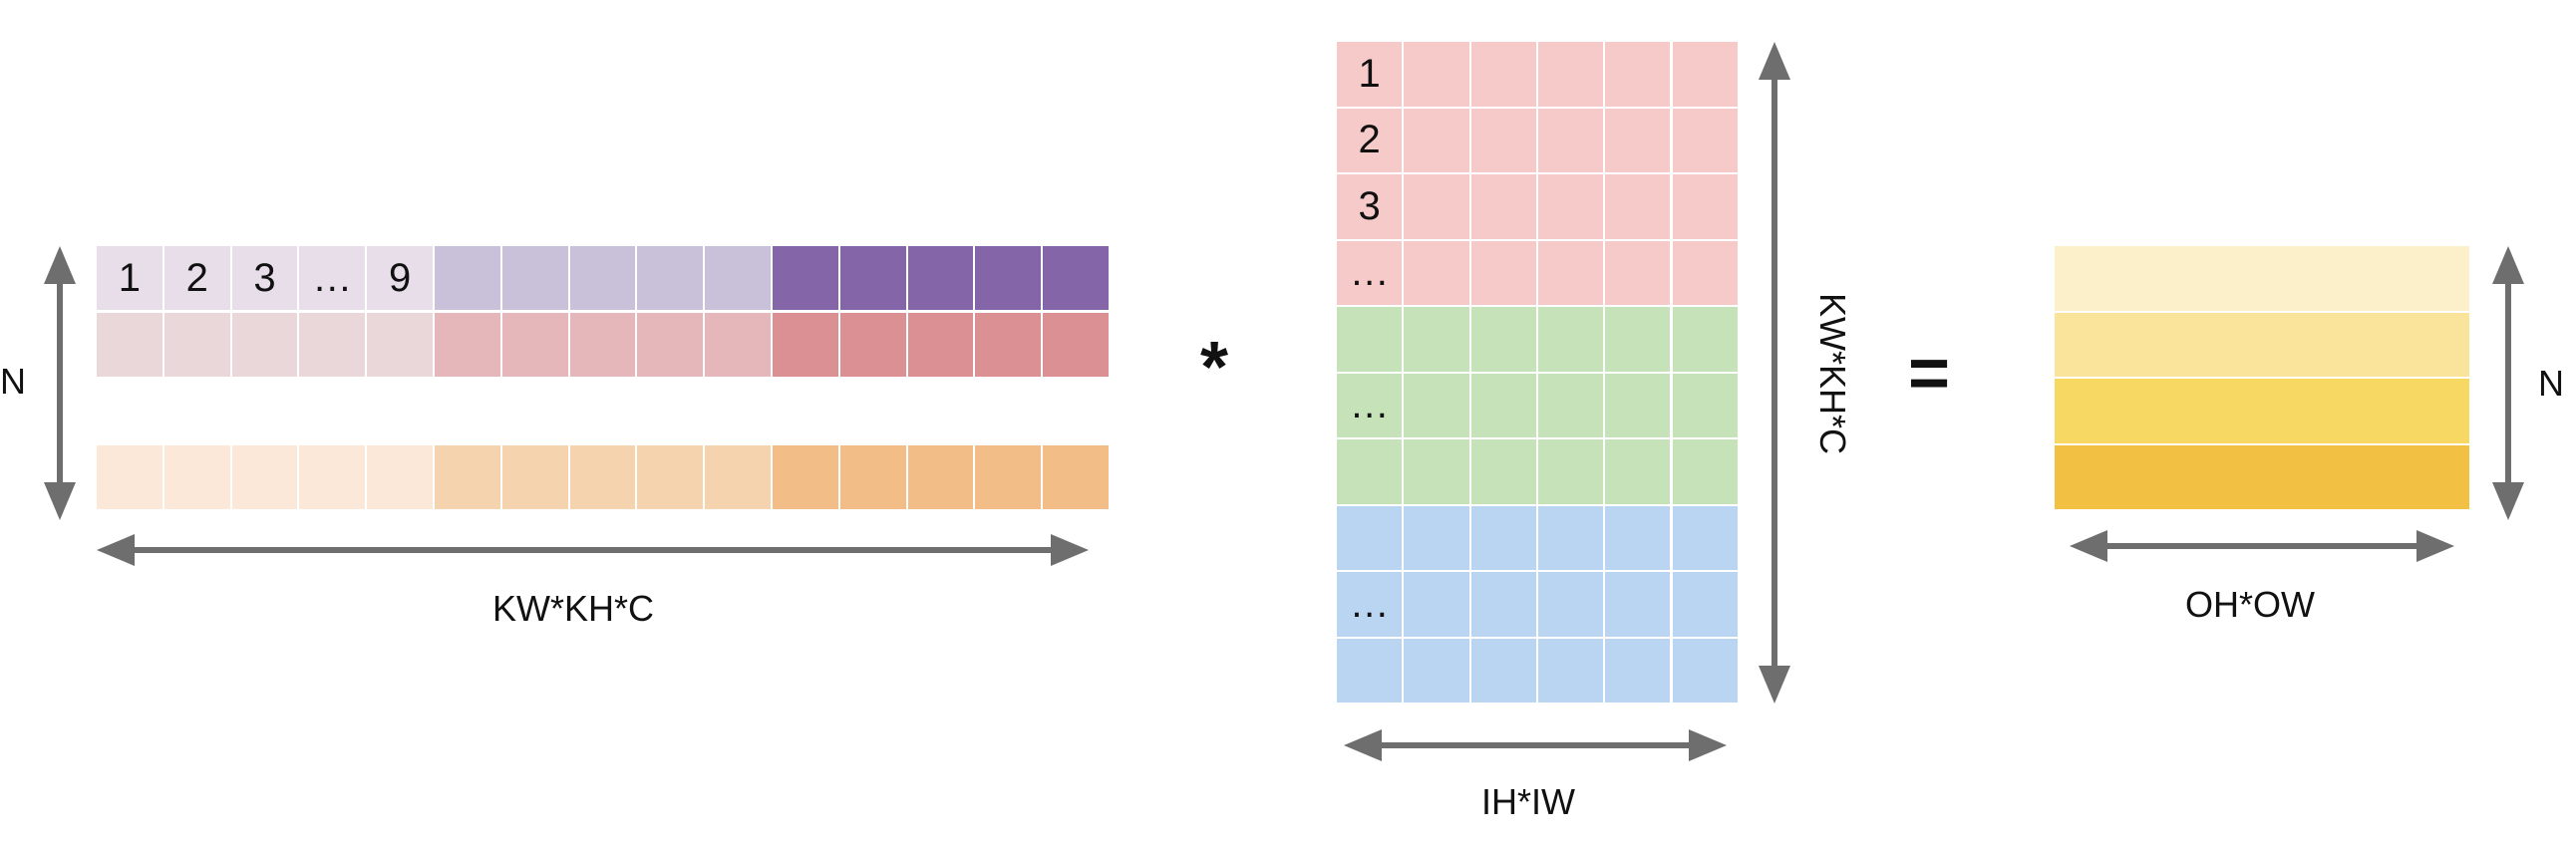 The width and height of the screenshot is (2576, 843). What do you see at coordinates (1008, 345) in the screenshot?
I see `left-cell-r2-c14` at bounding box center [1008, 345].